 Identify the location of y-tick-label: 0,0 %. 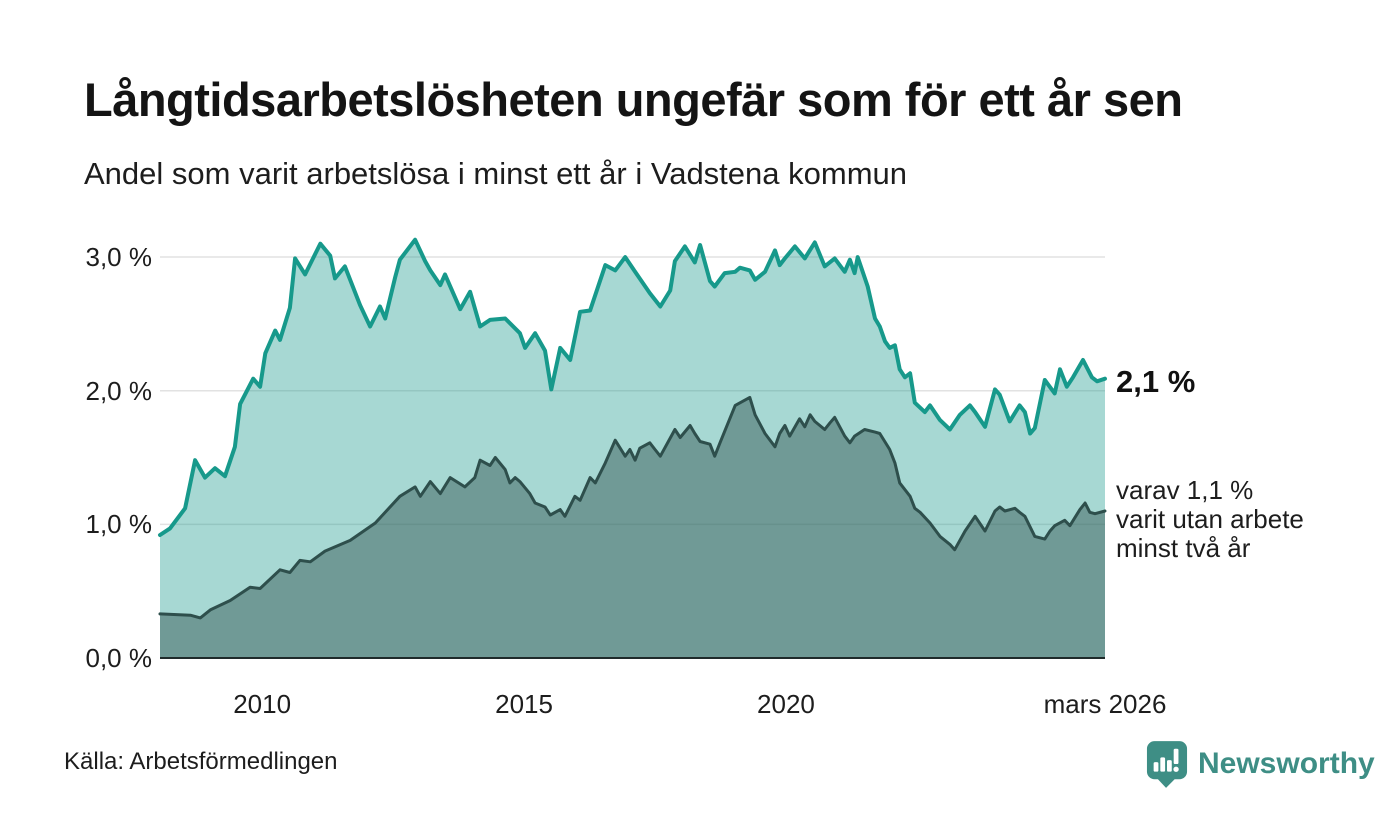
(119, 658).